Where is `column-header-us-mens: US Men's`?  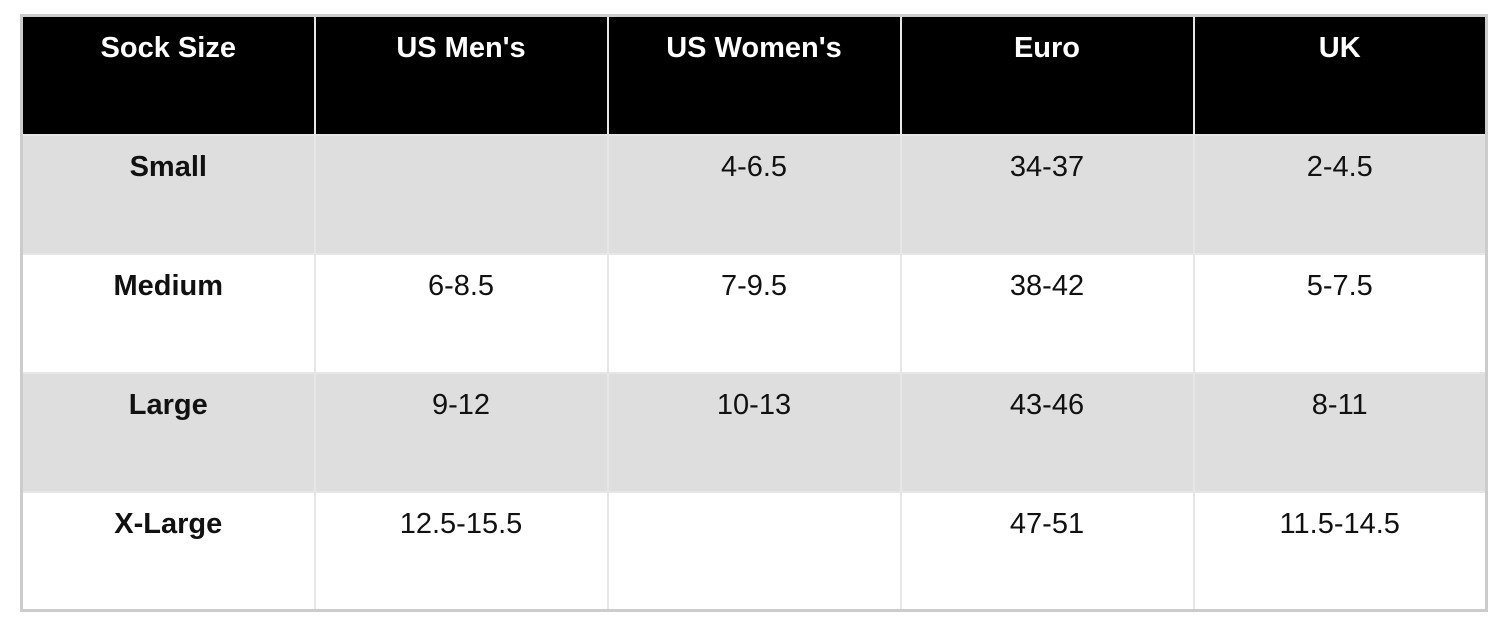 column-header-us-mens: US Men's is located at coordinates (461, 75).